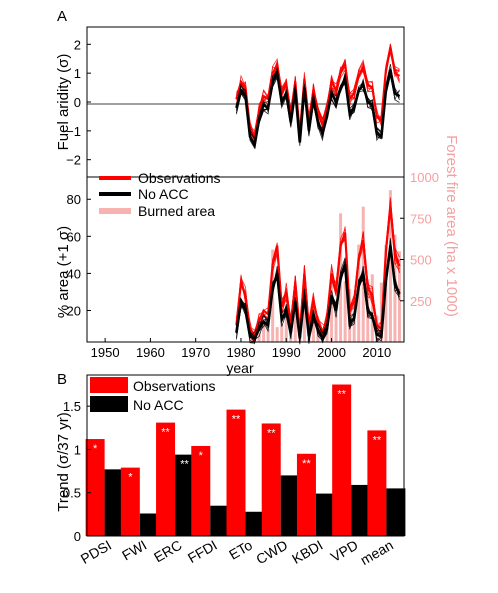 This screenshot has height=593, width=498. I want to click on a-top-y-tick-label: 1, so click(77, 73).